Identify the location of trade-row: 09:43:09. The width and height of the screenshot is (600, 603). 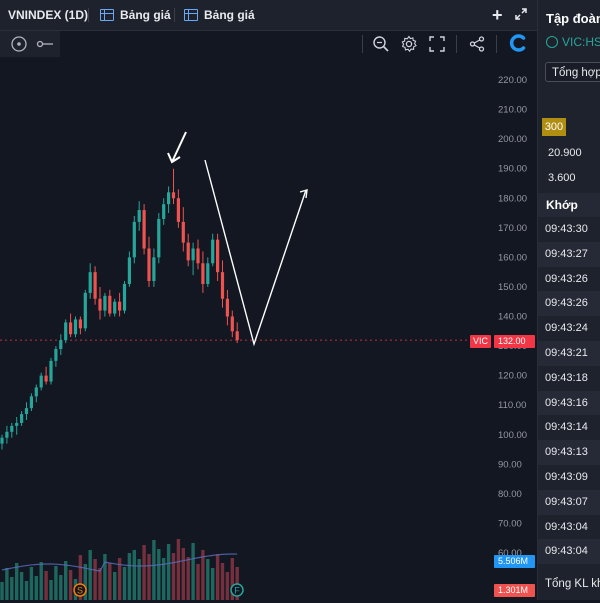
(569, 477).